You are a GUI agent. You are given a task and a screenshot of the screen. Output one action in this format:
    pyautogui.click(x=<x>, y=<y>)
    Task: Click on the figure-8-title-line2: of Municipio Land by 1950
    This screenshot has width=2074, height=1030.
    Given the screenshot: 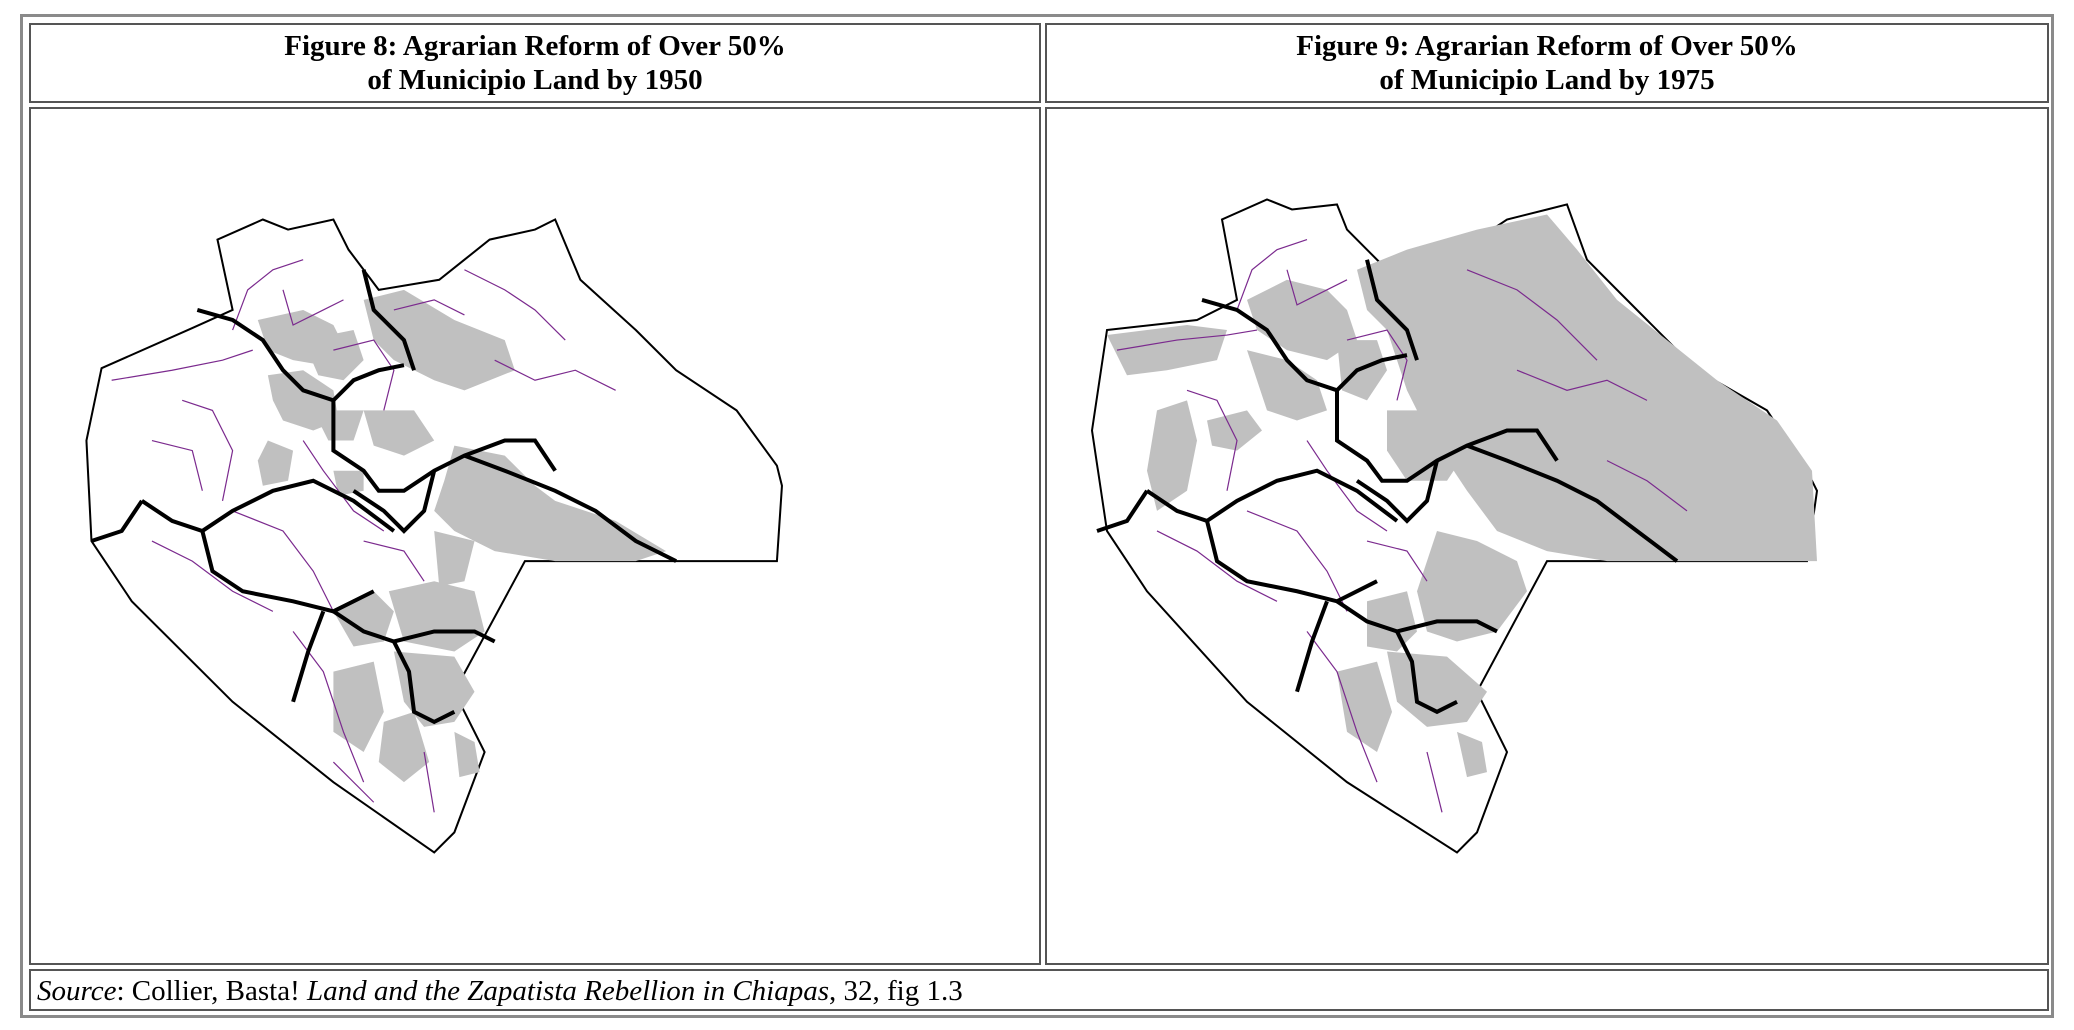 What is the action you would take?
    pyautogui.click(x=535, y=80)
    